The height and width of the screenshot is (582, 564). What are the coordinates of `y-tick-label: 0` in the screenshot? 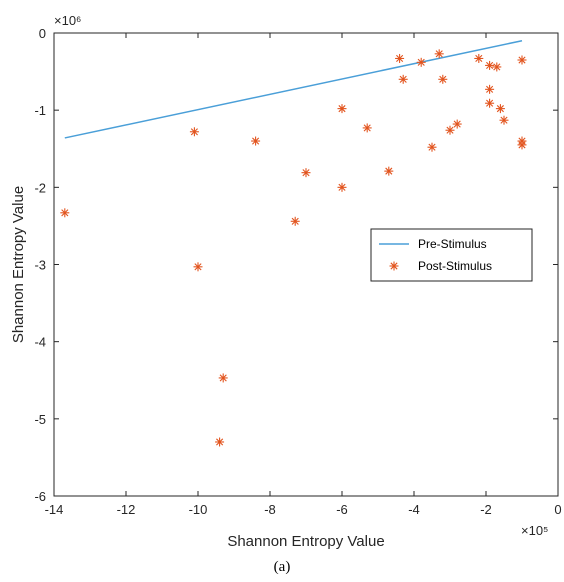 It's located at (42, 33).